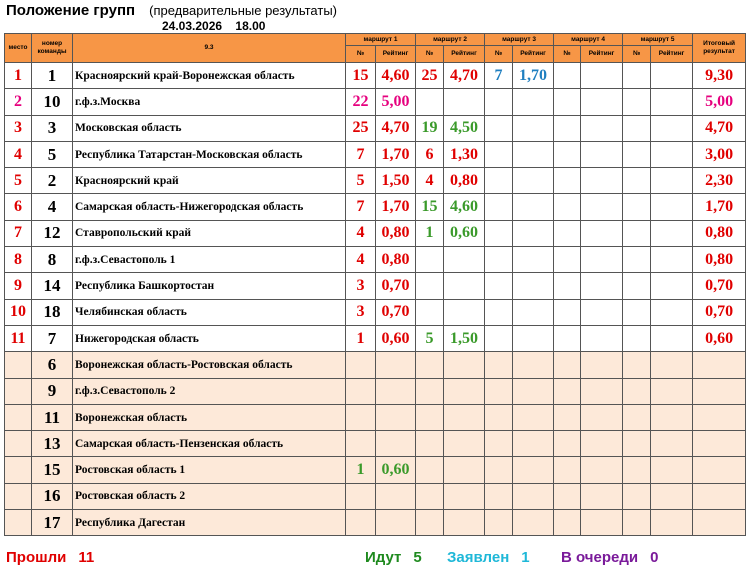  I want to click on team-cell: 12, so click(52, 233).